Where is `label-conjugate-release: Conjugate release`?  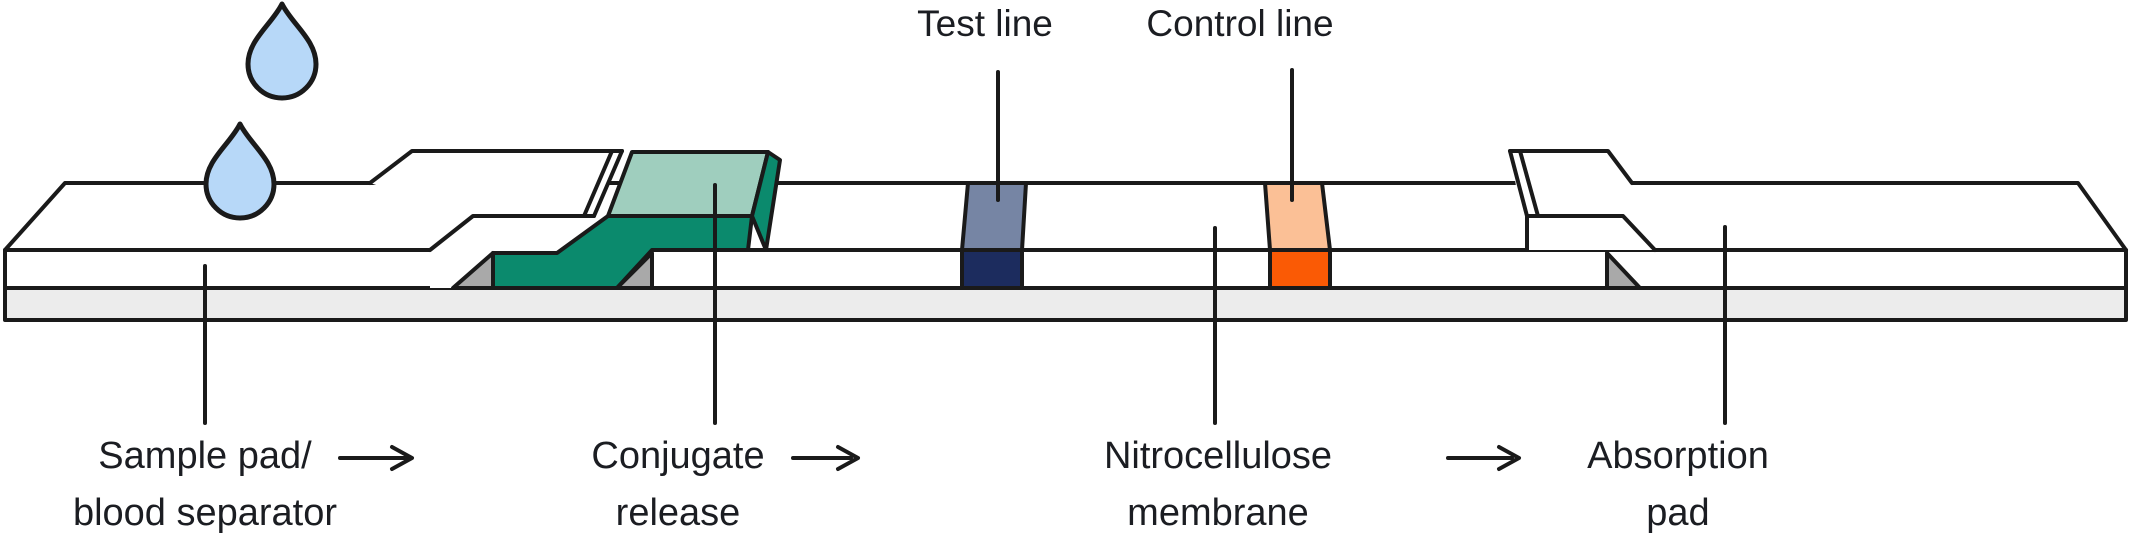 label-conjugate-release: Conjugate release is located at coordinates (677, 485).